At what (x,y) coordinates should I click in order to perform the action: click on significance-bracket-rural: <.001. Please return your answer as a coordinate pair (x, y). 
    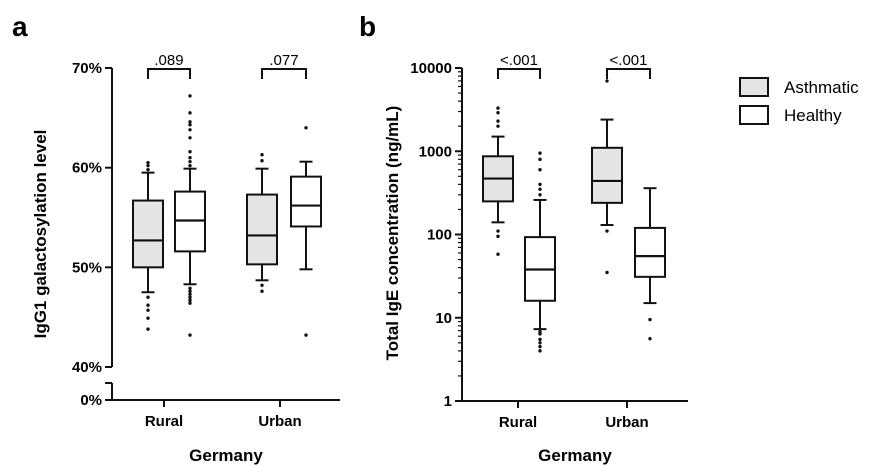
    Looking at the image, I should click on (519, 65).